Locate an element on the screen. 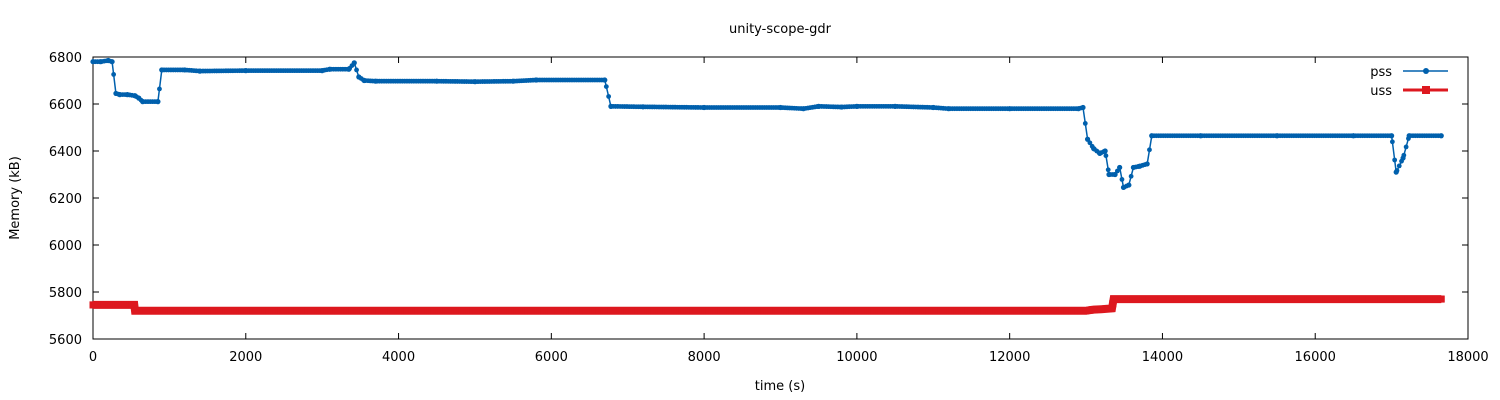  x-tick-label: 0 is located at coordinates (93, 357).